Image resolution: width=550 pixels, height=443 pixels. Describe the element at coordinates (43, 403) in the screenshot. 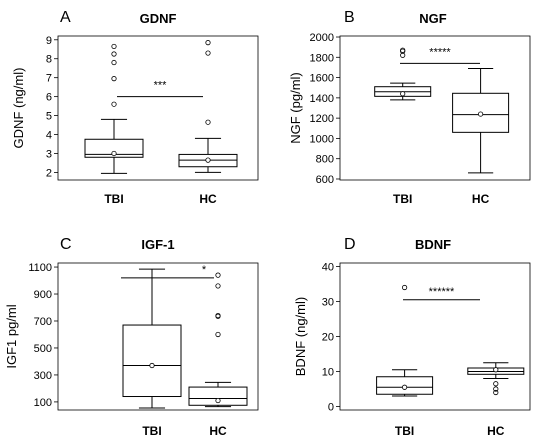

I see `y-tick-label: 100` at that location.